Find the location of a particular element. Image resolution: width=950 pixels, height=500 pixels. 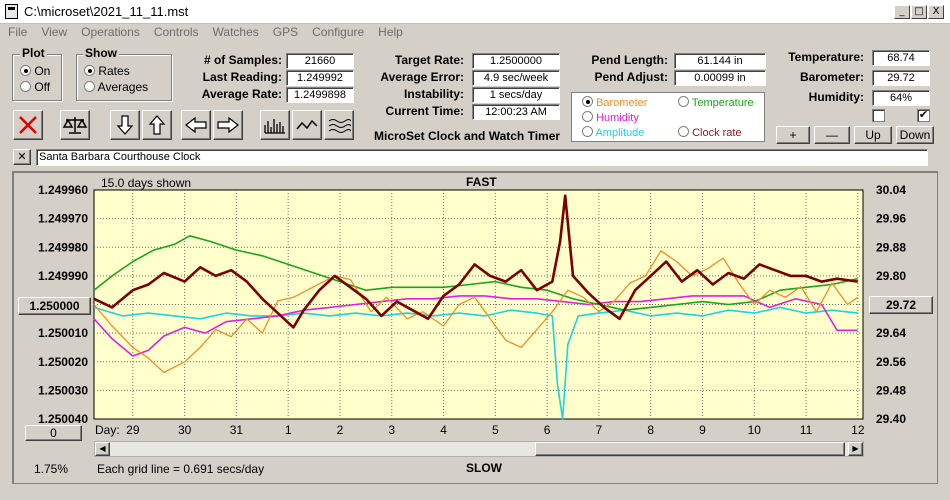

scale-down-button: Down is located at coordinates (915, 135).